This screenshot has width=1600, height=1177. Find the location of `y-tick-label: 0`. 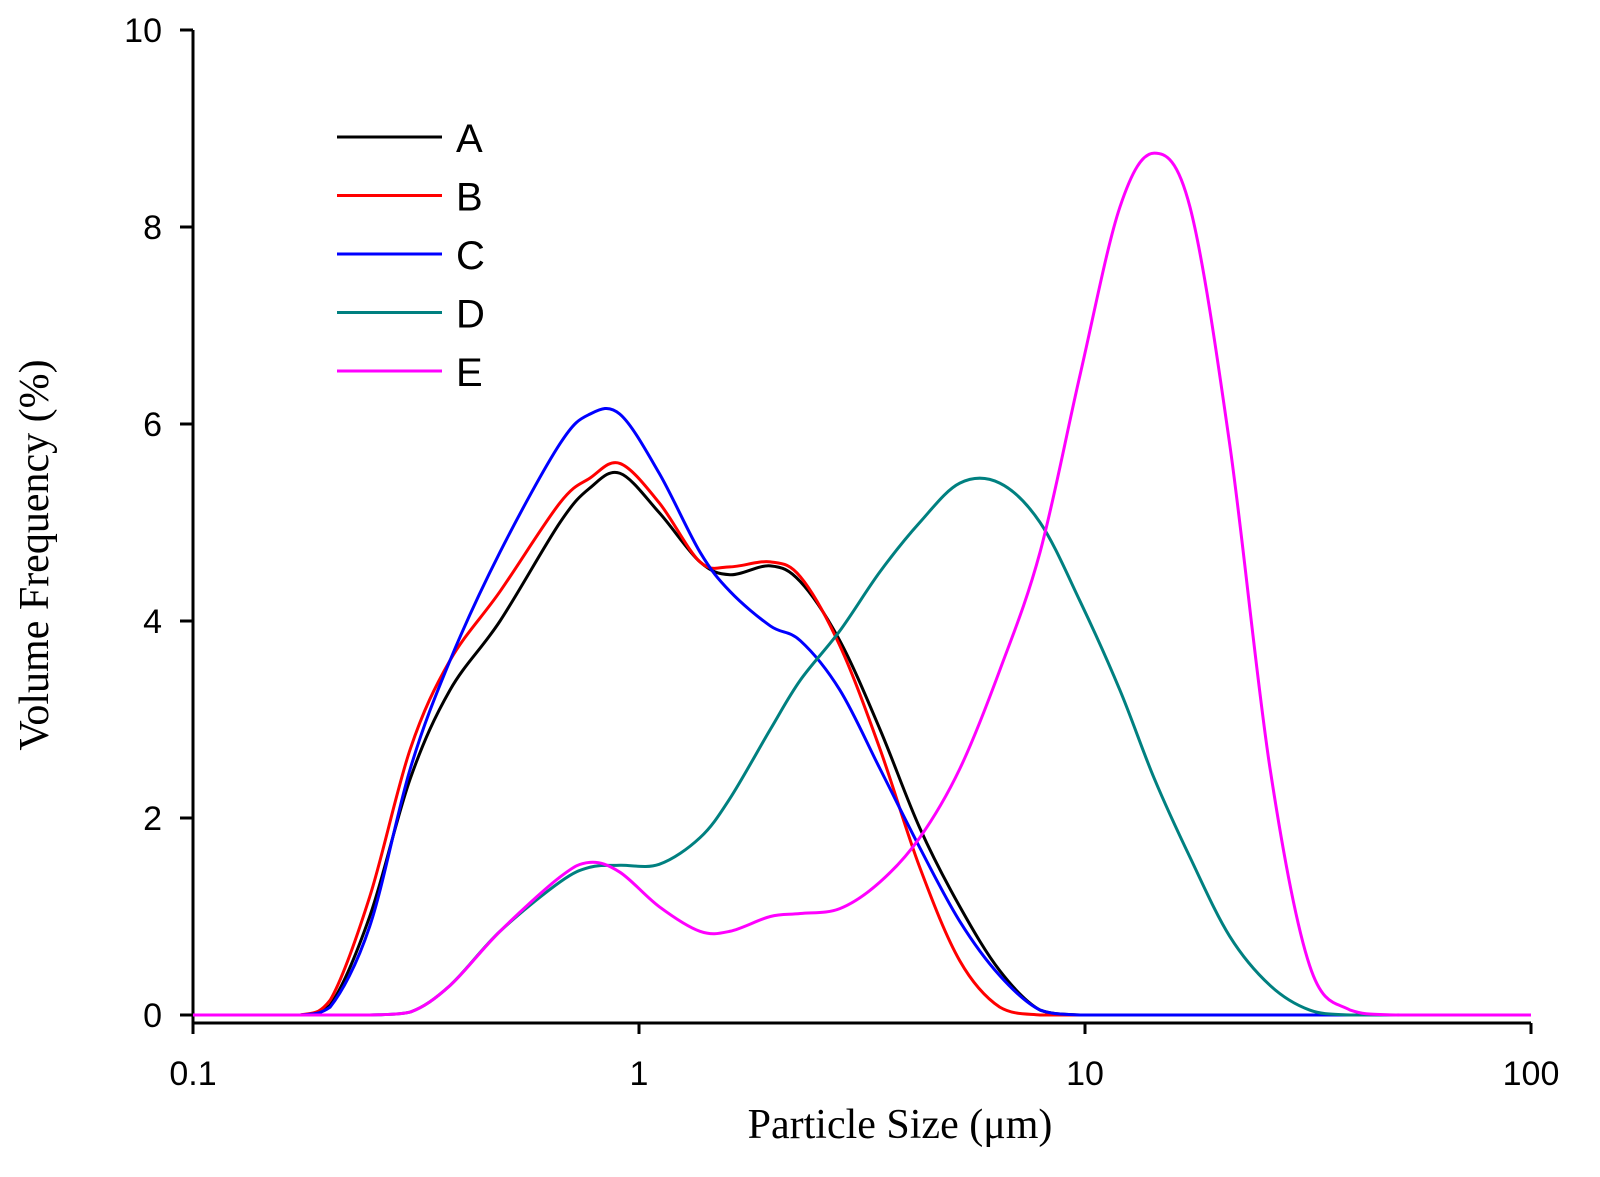

y-tick-label: 0 is located at coordinates (152, 1016).